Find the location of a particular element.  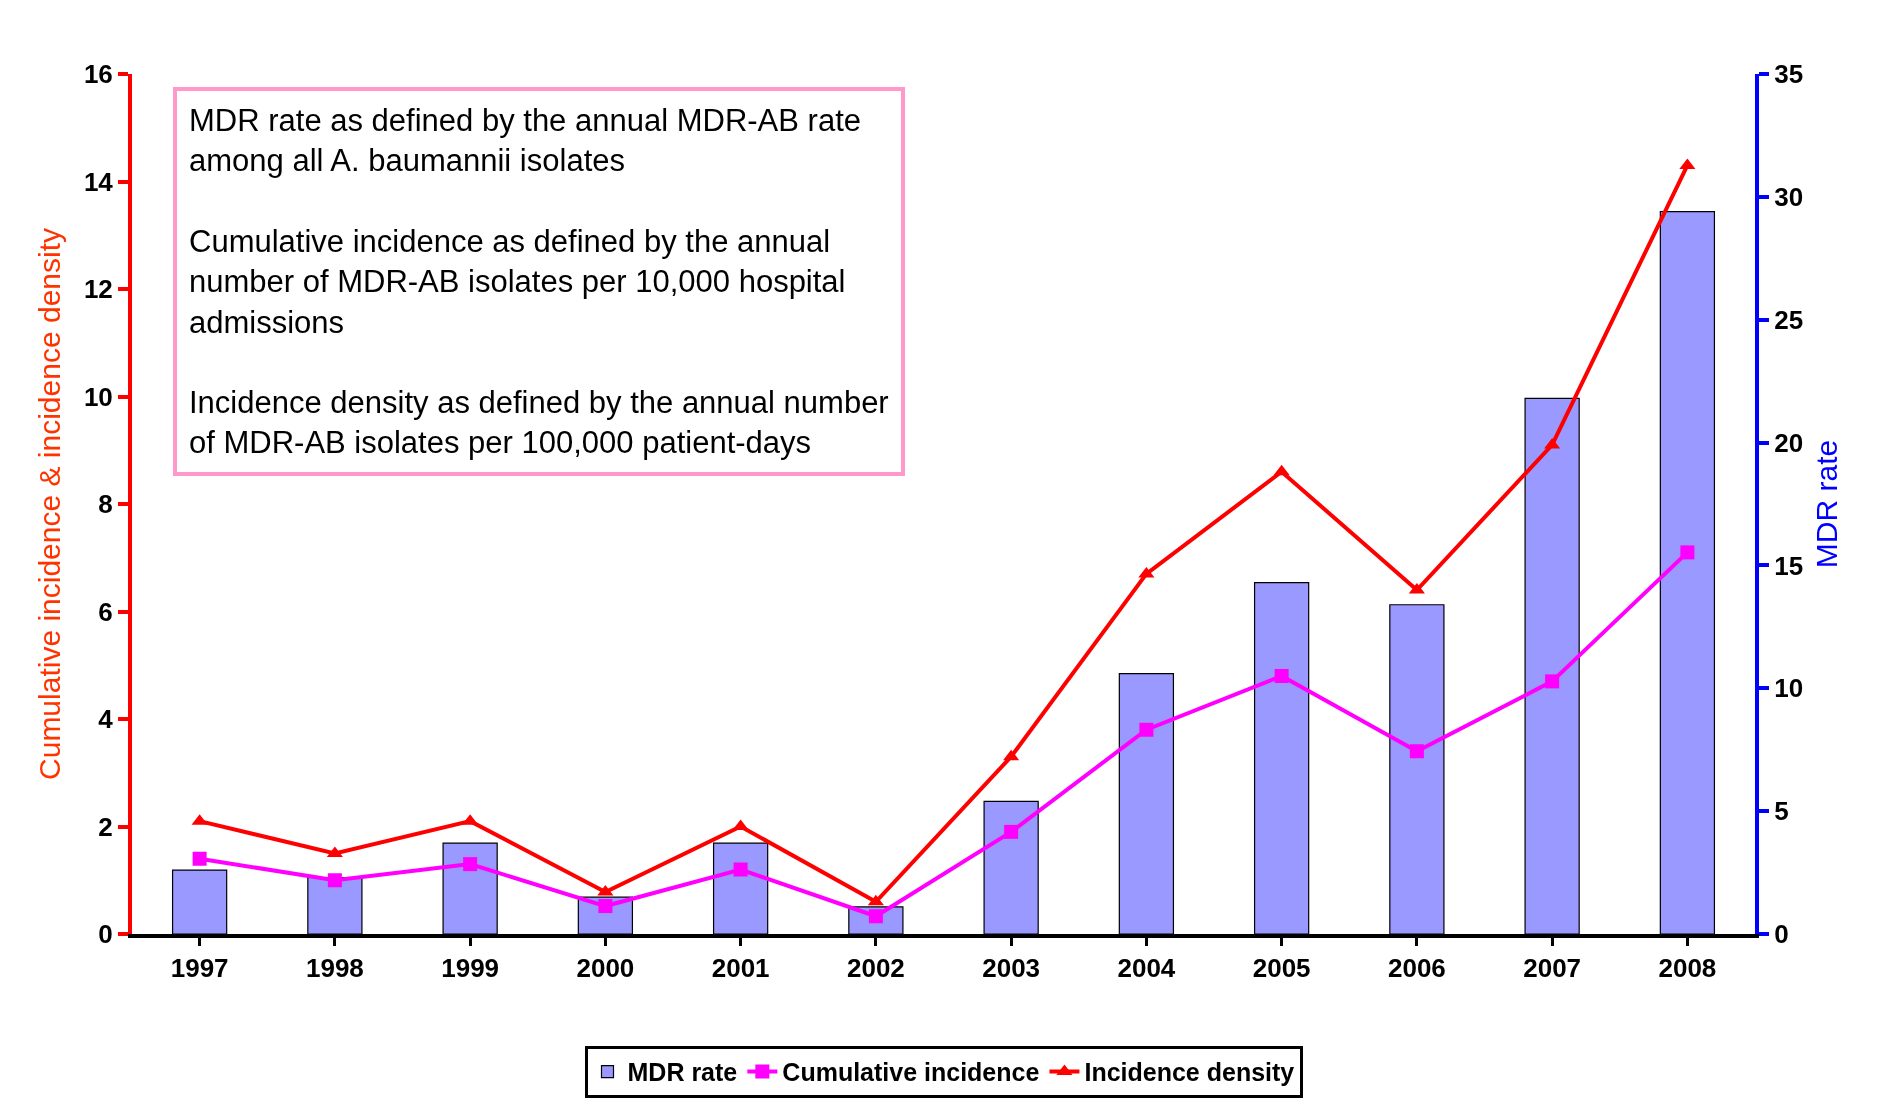

y2-tick-label: 25 is located at coordinates (1789, 319).